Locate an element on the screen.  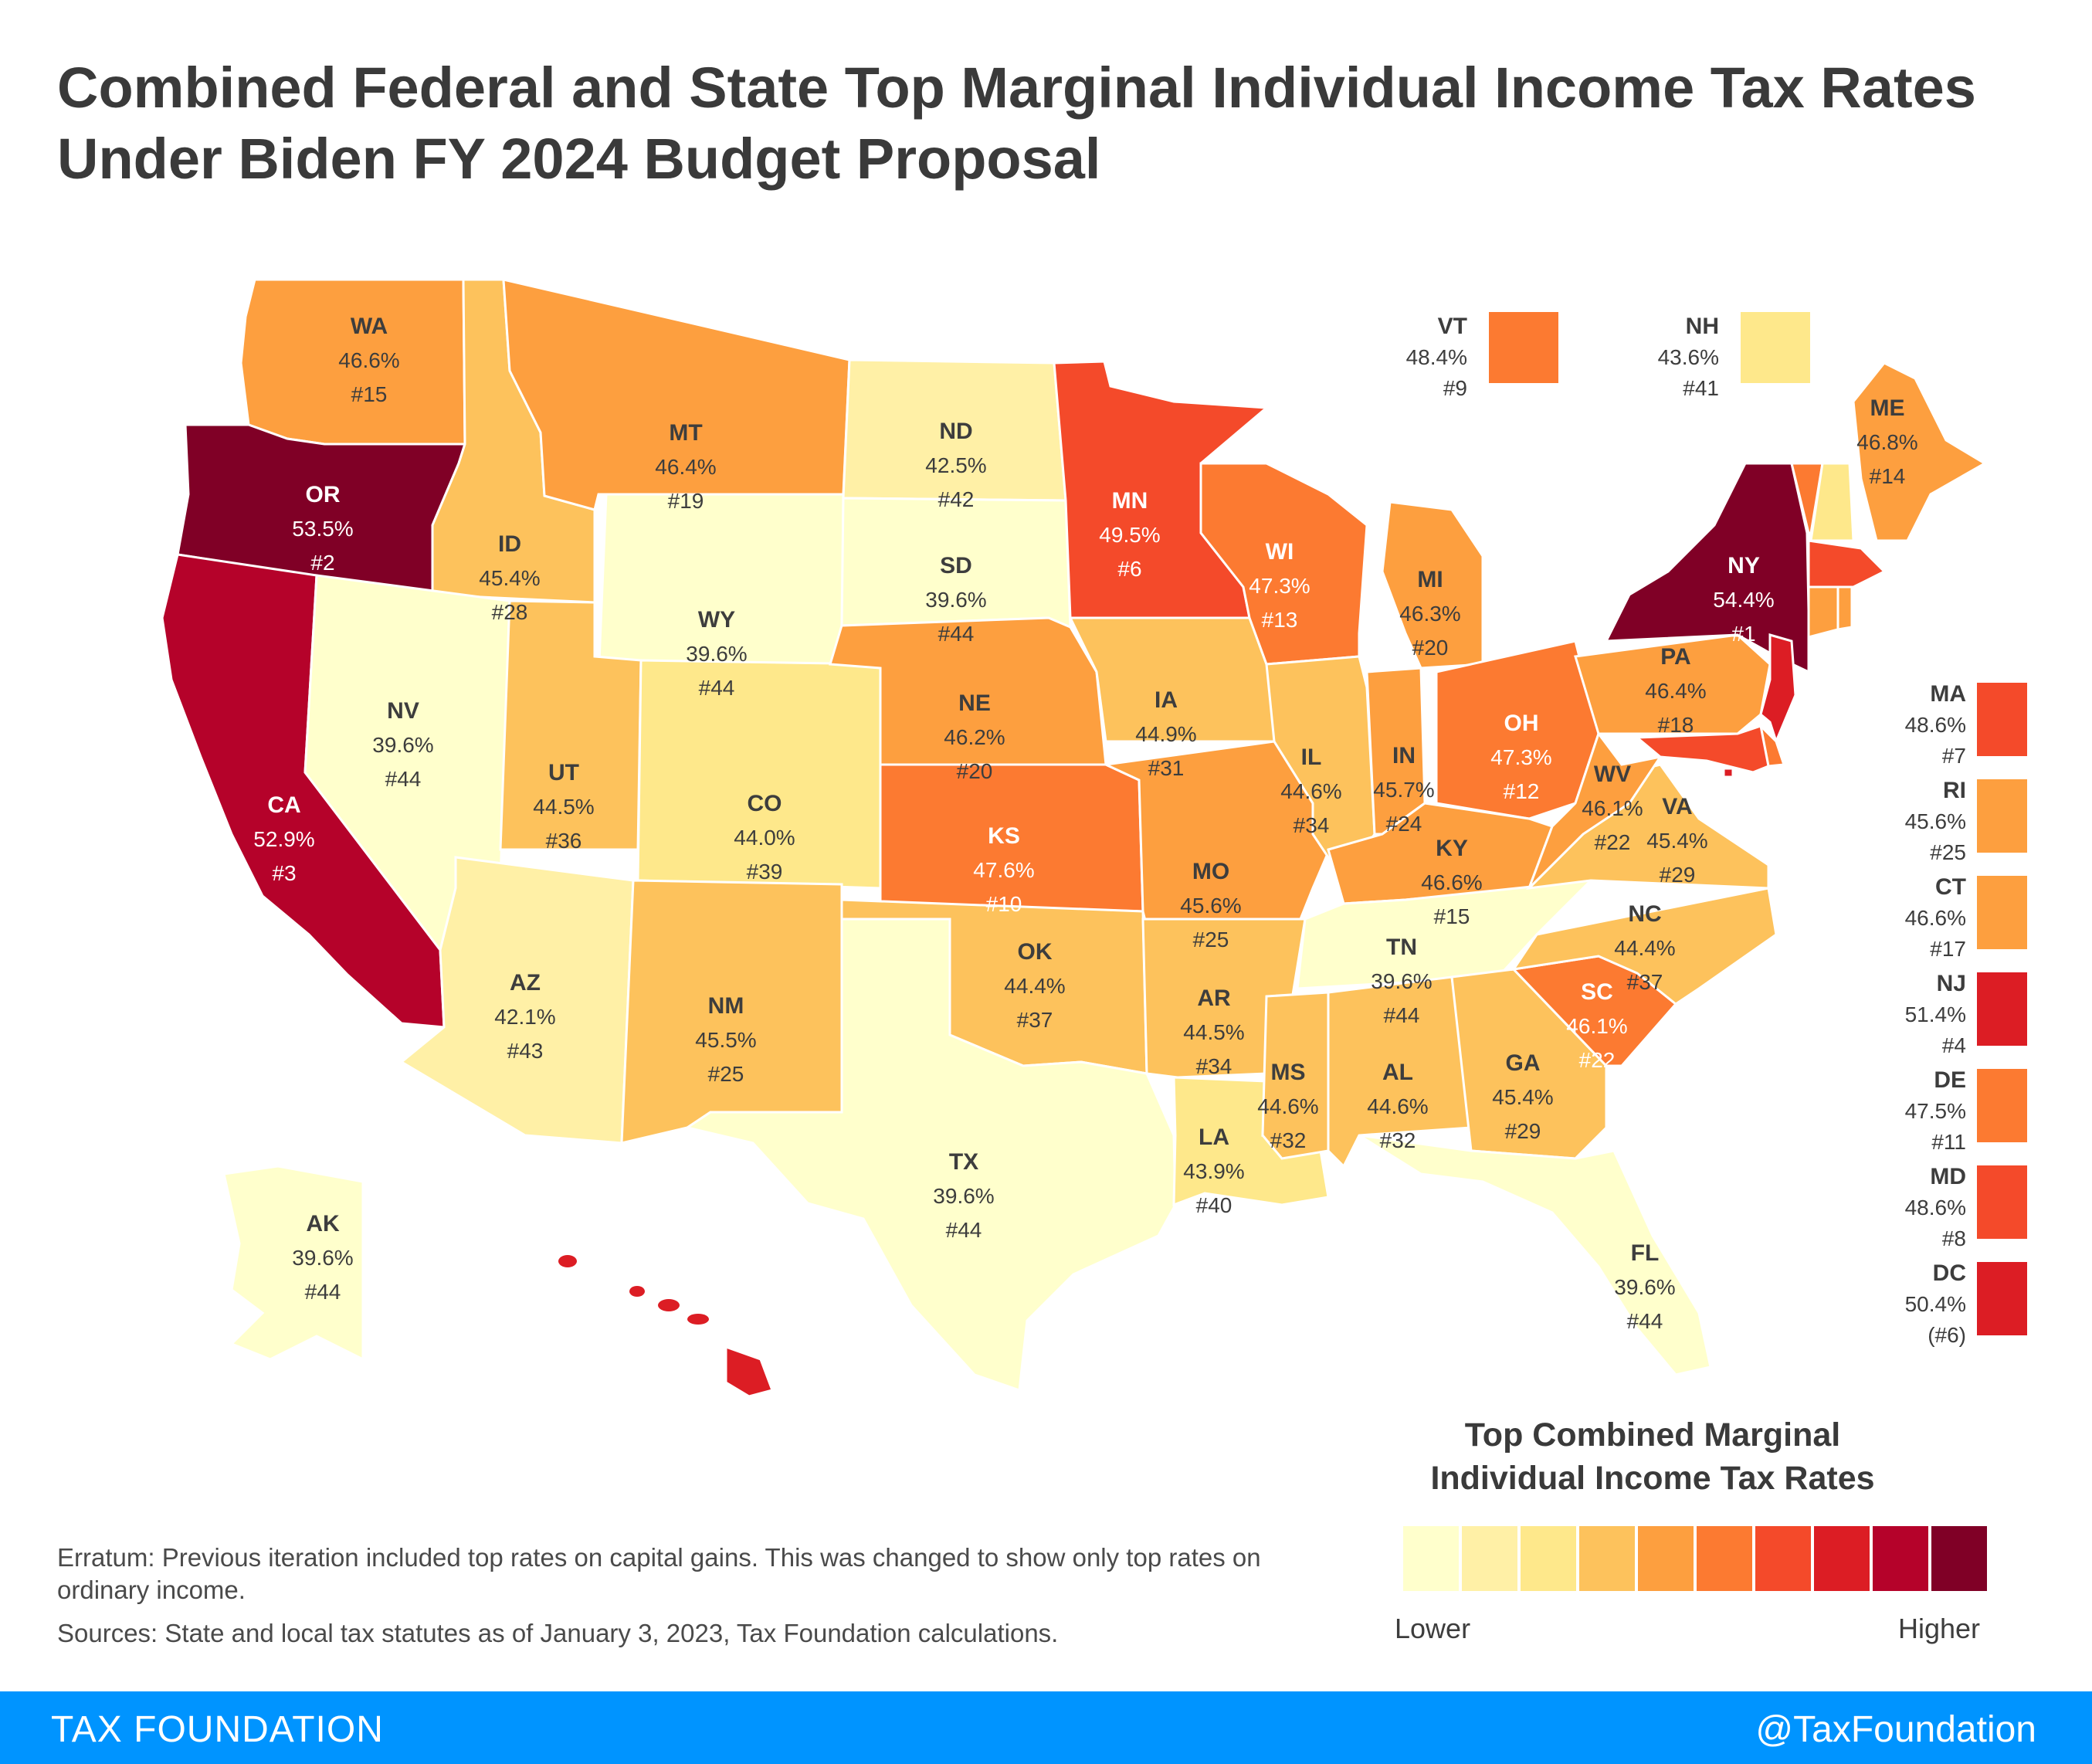
state-abbr-mt: MT is located at coordinates (685, 433).